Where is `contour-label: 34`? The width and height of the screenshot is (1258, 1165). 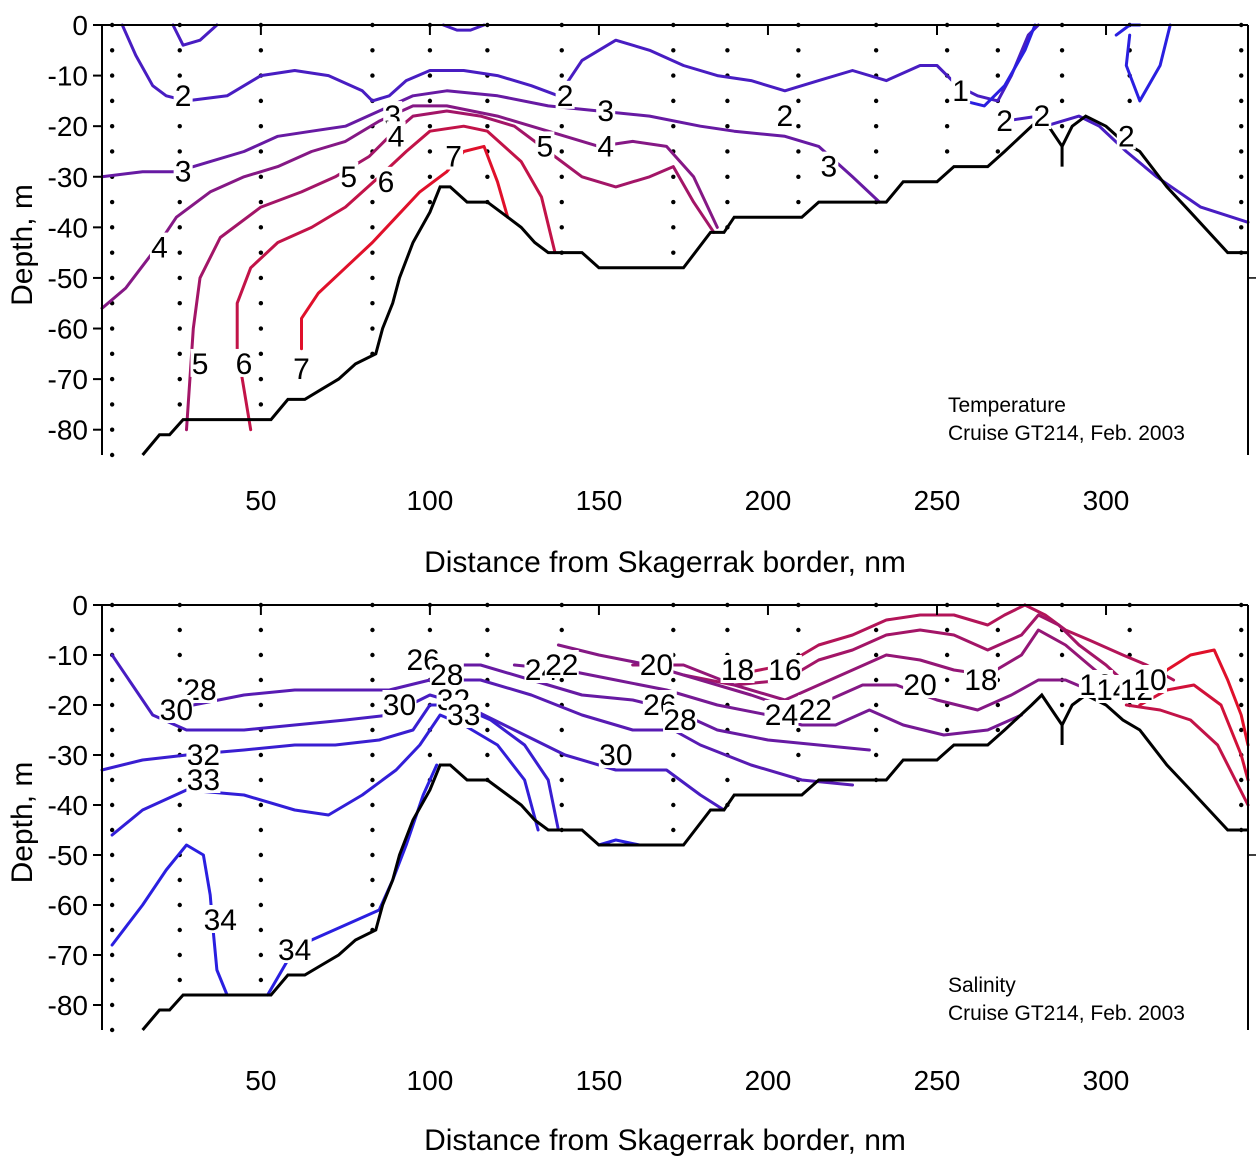
contour-label: 34 is located at coordinates (294, 950).